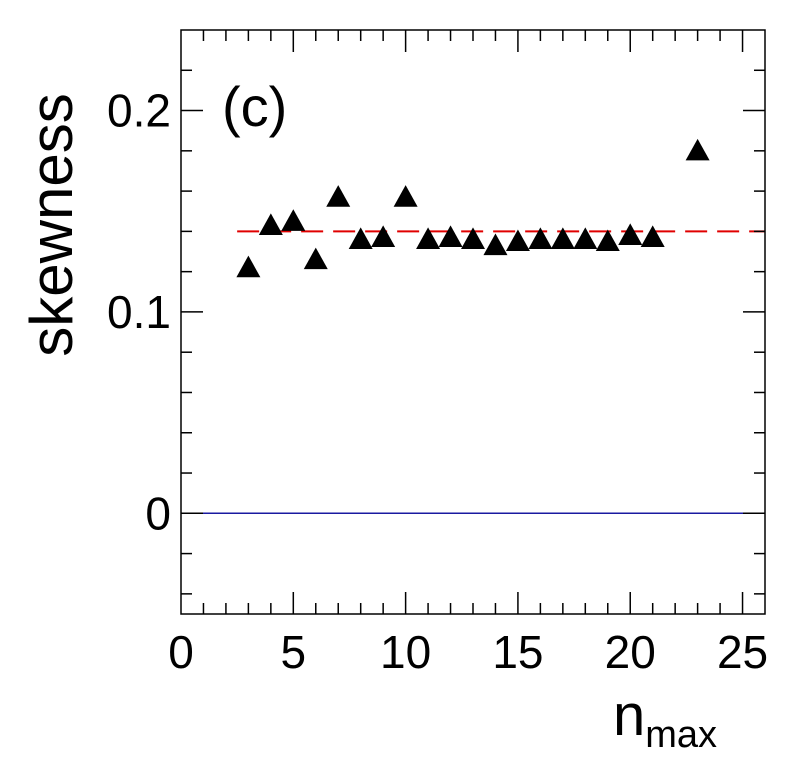 The height and width of the screenshot is (770, 788). I want to click on x-tick-label: 5, so click(294, 652).